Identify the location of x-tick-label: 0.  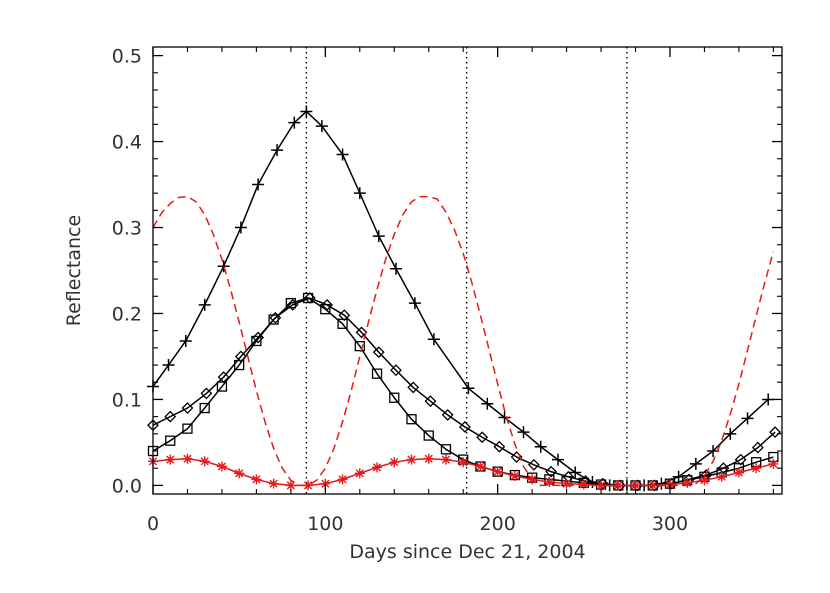
(153, 524).